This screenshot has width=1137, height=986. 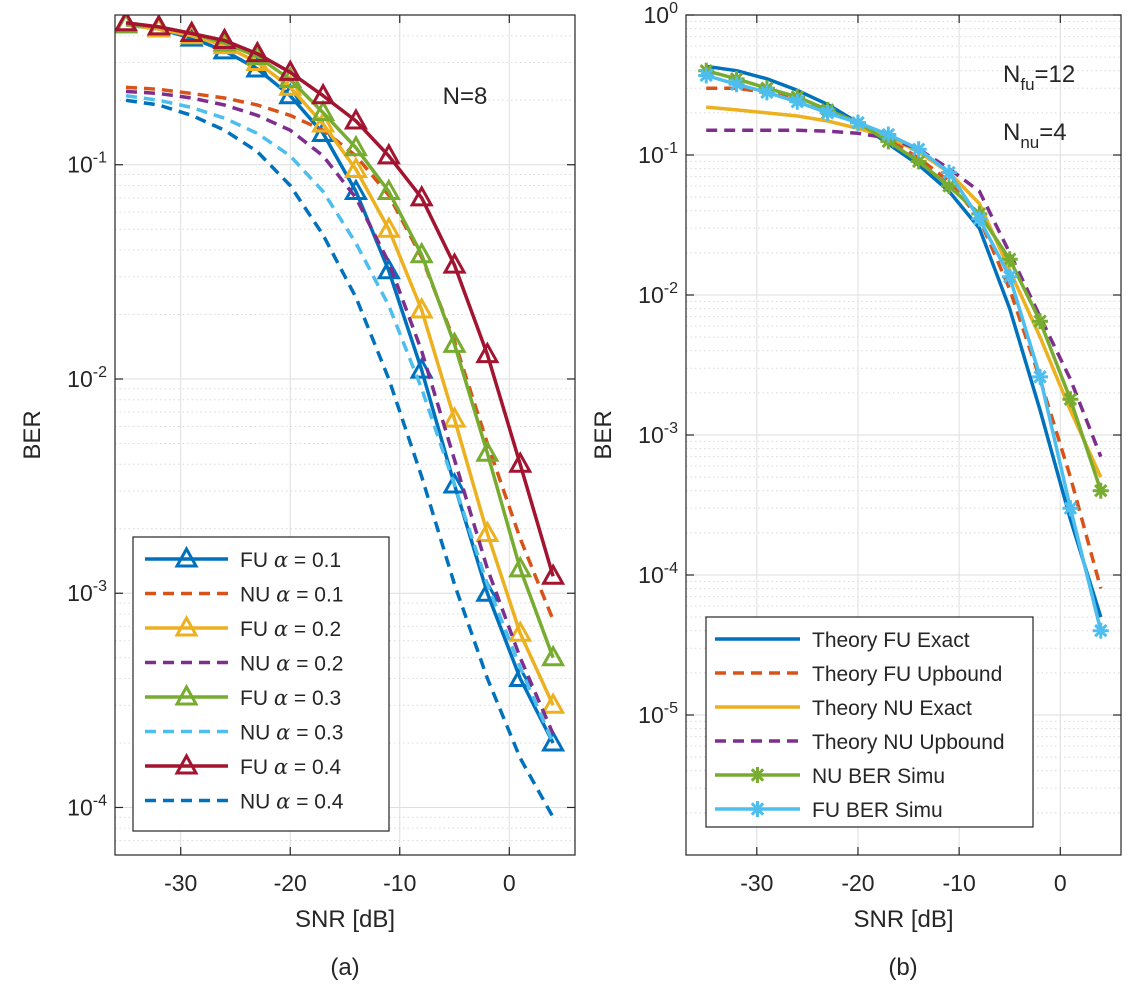 I want to click on legend-label: FU α = 0.4, so click(x=290, y=767).